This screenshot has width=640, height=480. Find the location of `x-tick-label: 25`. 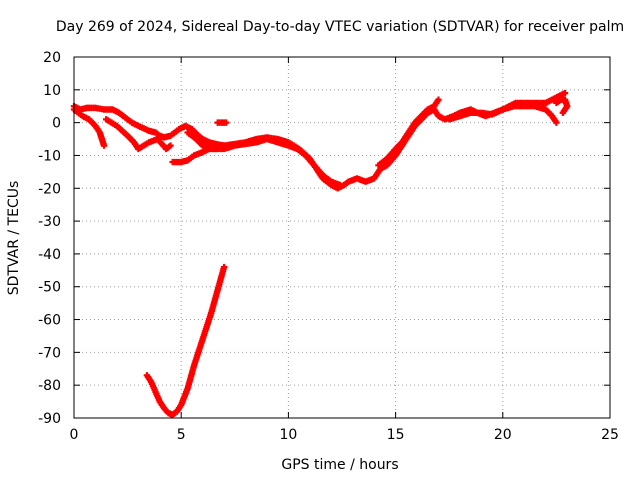

x-tick-label: 25 is located at coordinates (610, 435).